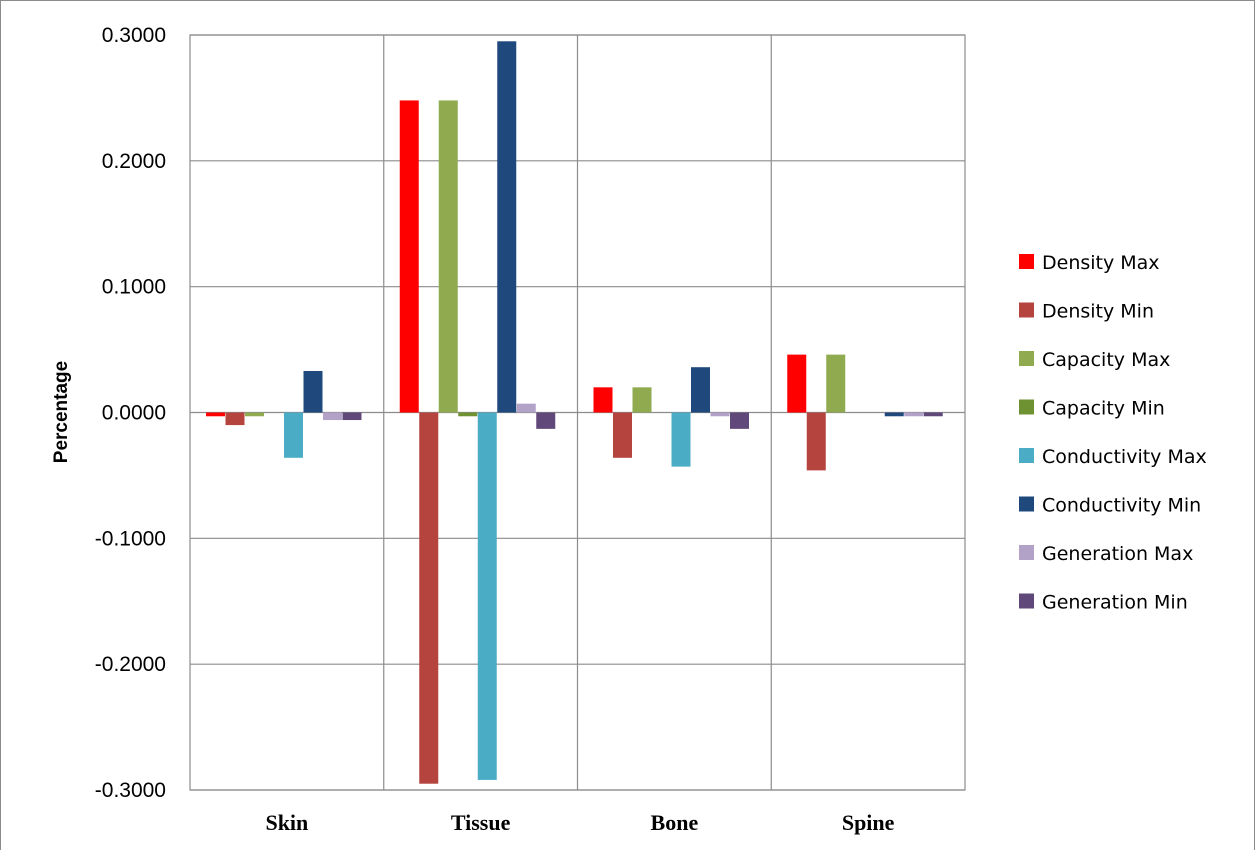 This screenshot has height=850, width=1255. I want to click on bar-generation-max-skin, so click(332, 416).